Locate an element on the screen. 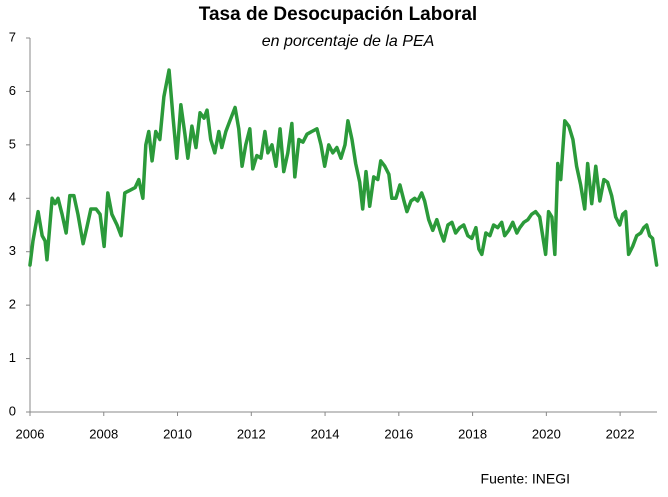  chart-title: Tasa de Desocupación Laboral is located at coordinates (338, 14).